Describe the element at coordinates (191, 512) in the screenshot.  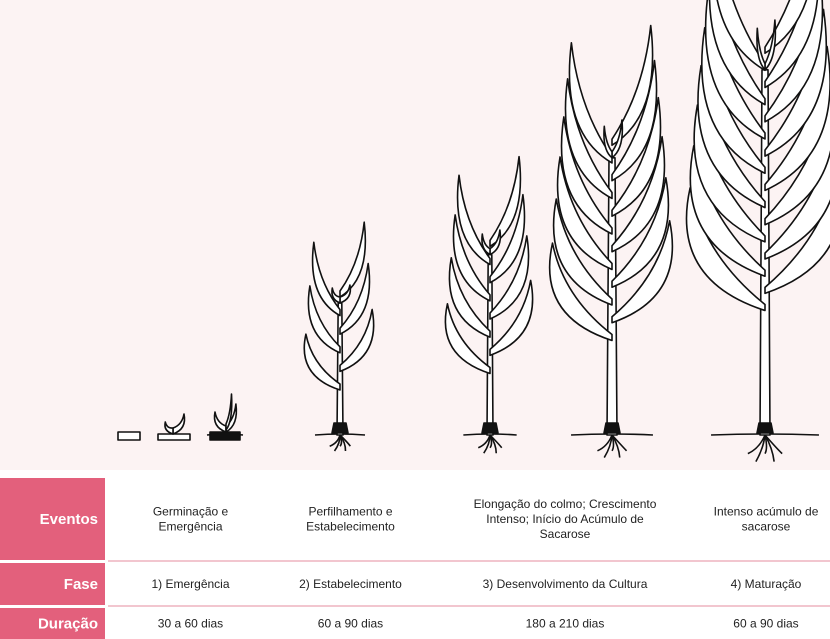
I see `cell-line: Germinação e` at that location.